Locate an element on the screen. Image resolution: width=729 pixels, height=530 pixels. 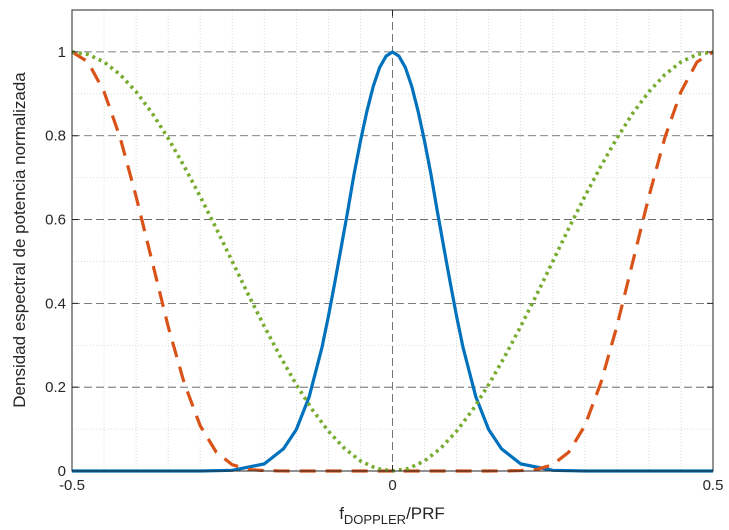
x-axis-label-suffix: /PRF is located at coordinates (425, 513).